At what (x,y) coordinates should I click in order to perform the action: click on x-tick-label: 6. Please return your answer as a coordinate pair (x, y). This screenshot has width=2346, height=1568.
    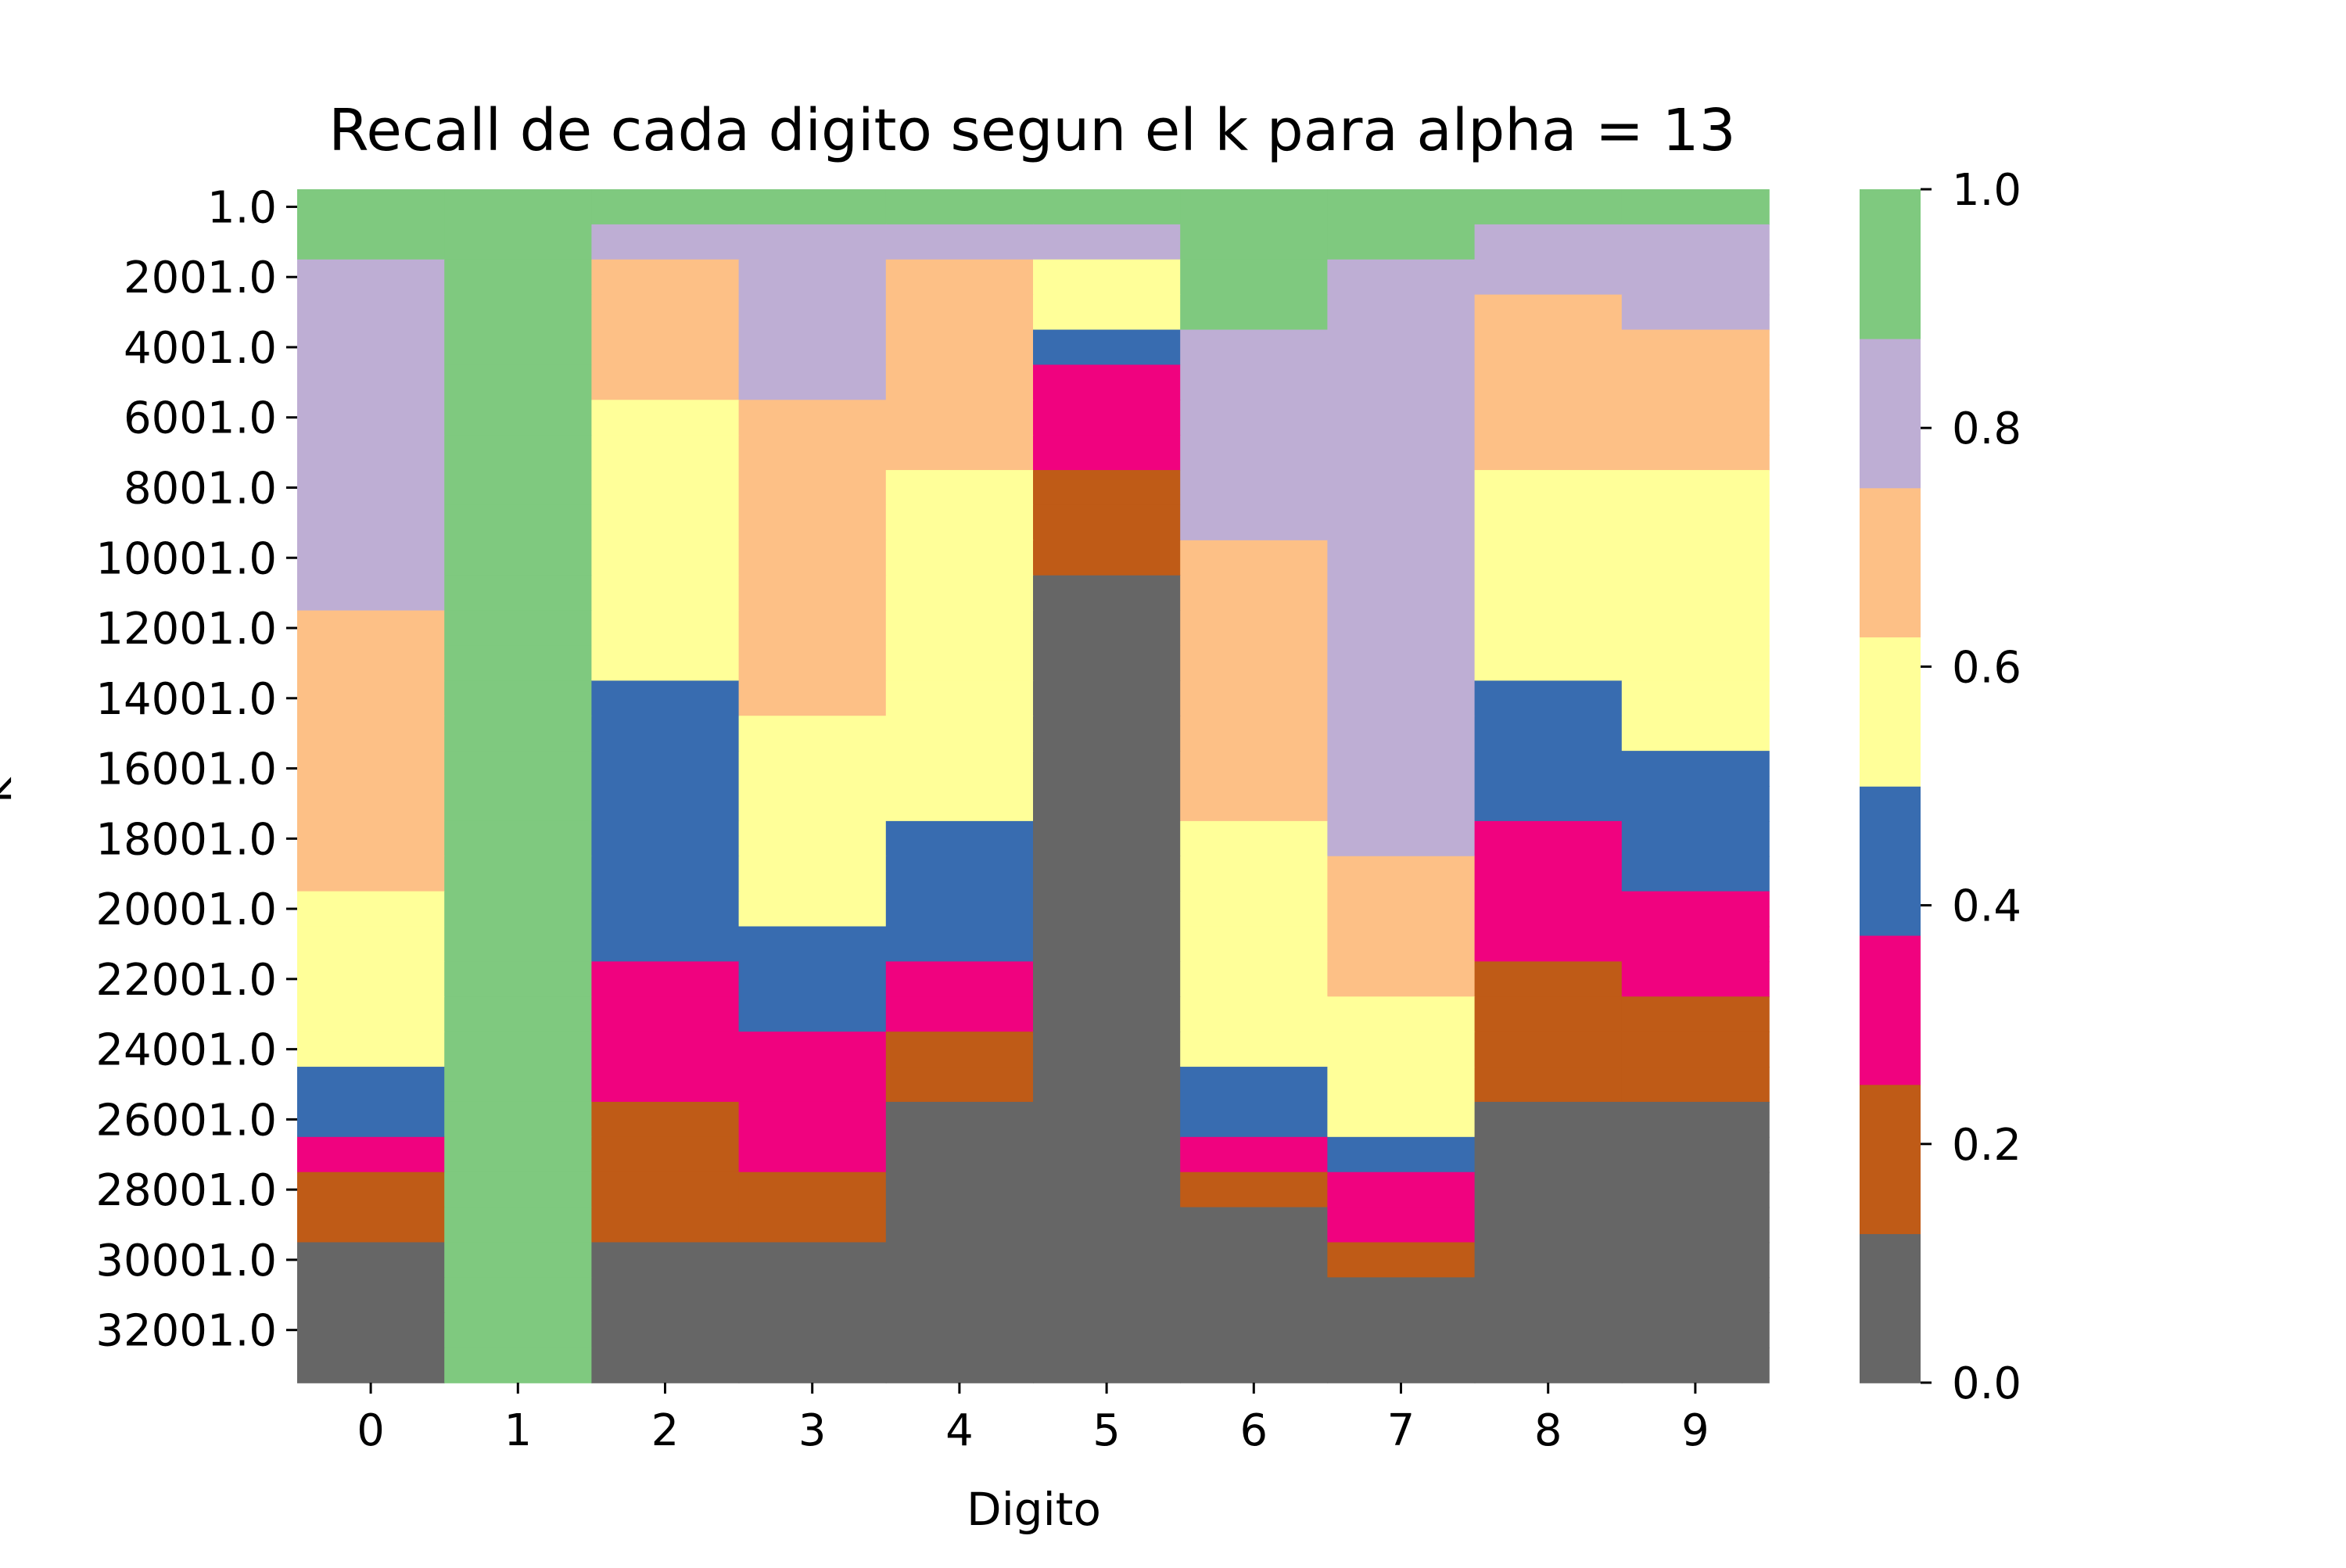
    Looking at the image, I should click on (1253, 1430).